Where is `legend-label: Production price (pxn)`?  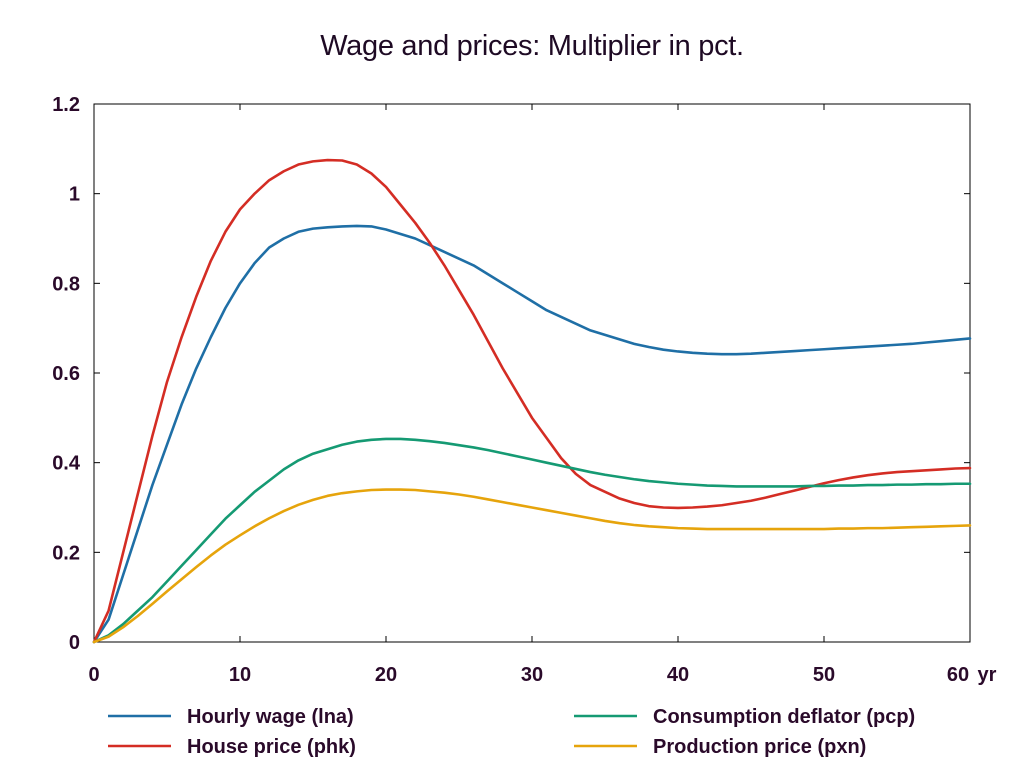
legend-label: Production price (pxn) is located at coordinates (759, 747).